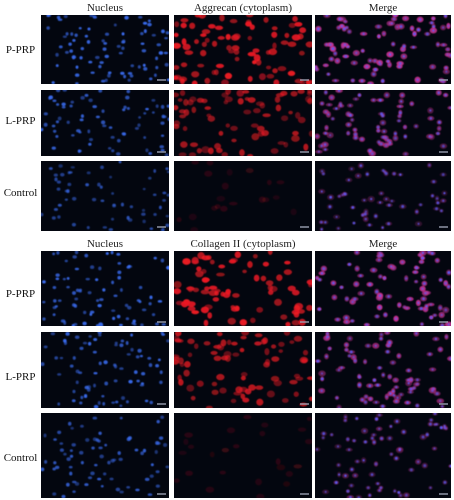 This screenshot has width=454, height=500. I want to click on micrograph-b-l-prp-merge, so click(383, 370).